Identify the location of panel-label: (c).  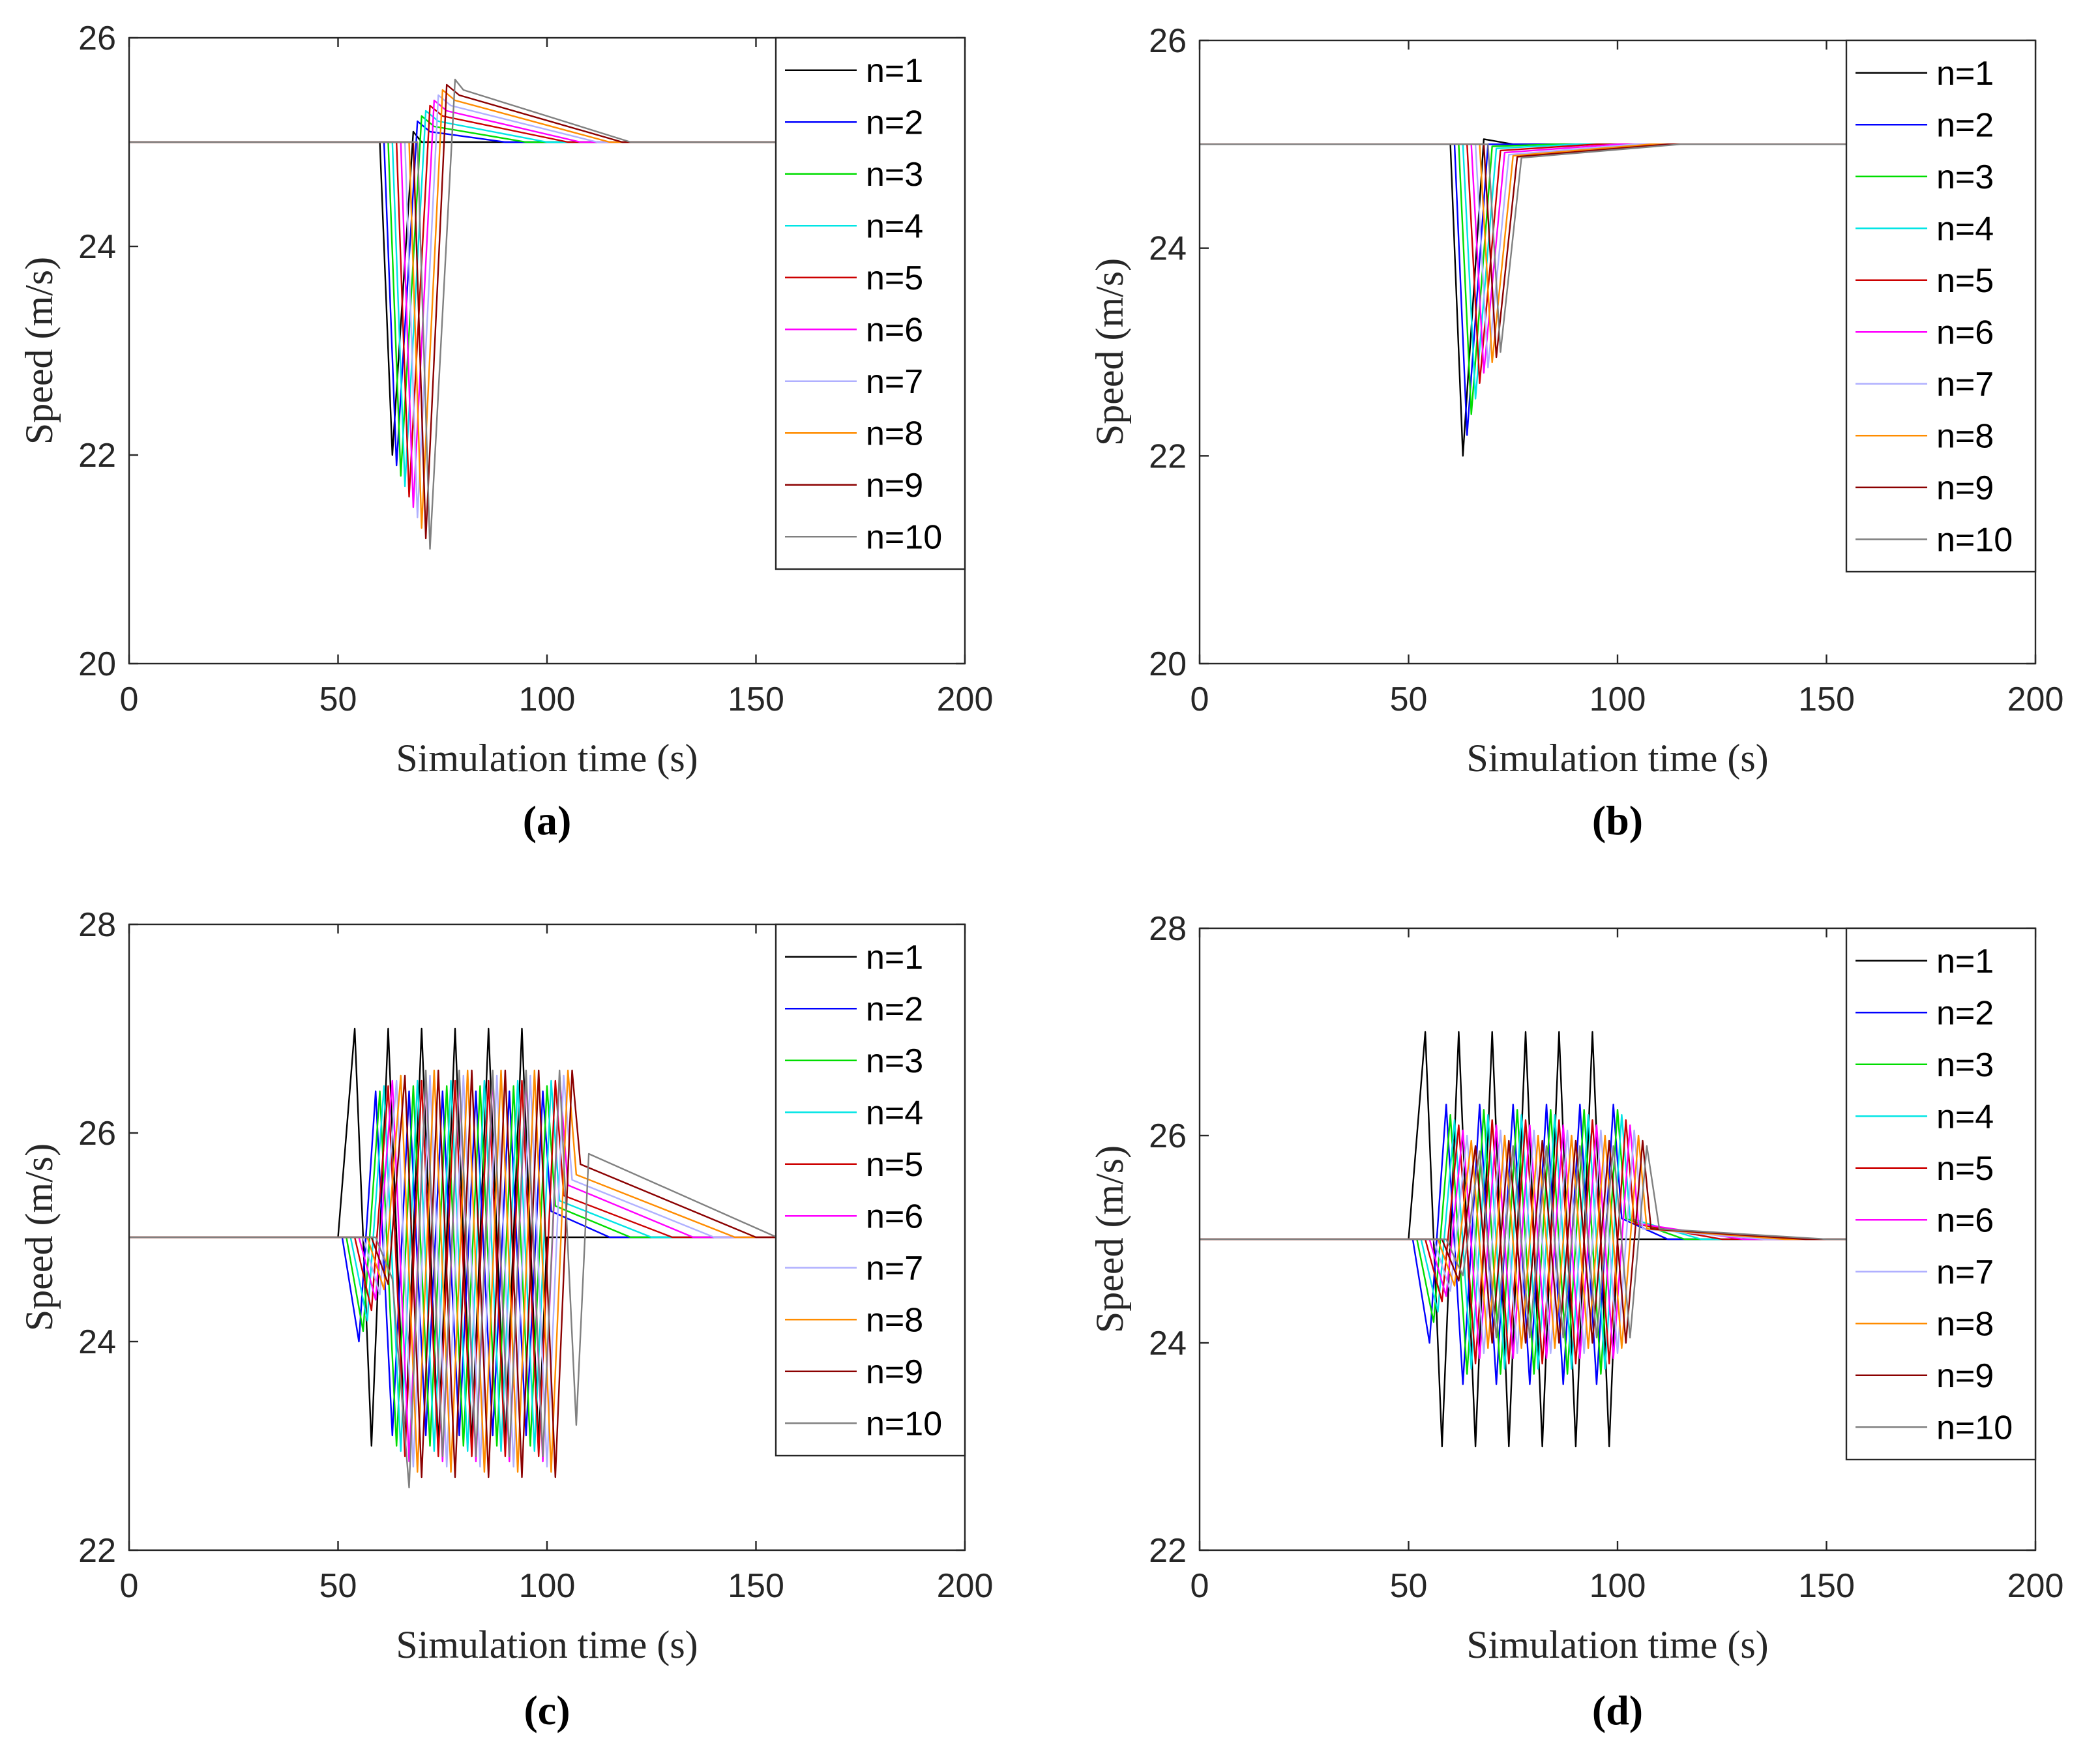
(547, 1710).